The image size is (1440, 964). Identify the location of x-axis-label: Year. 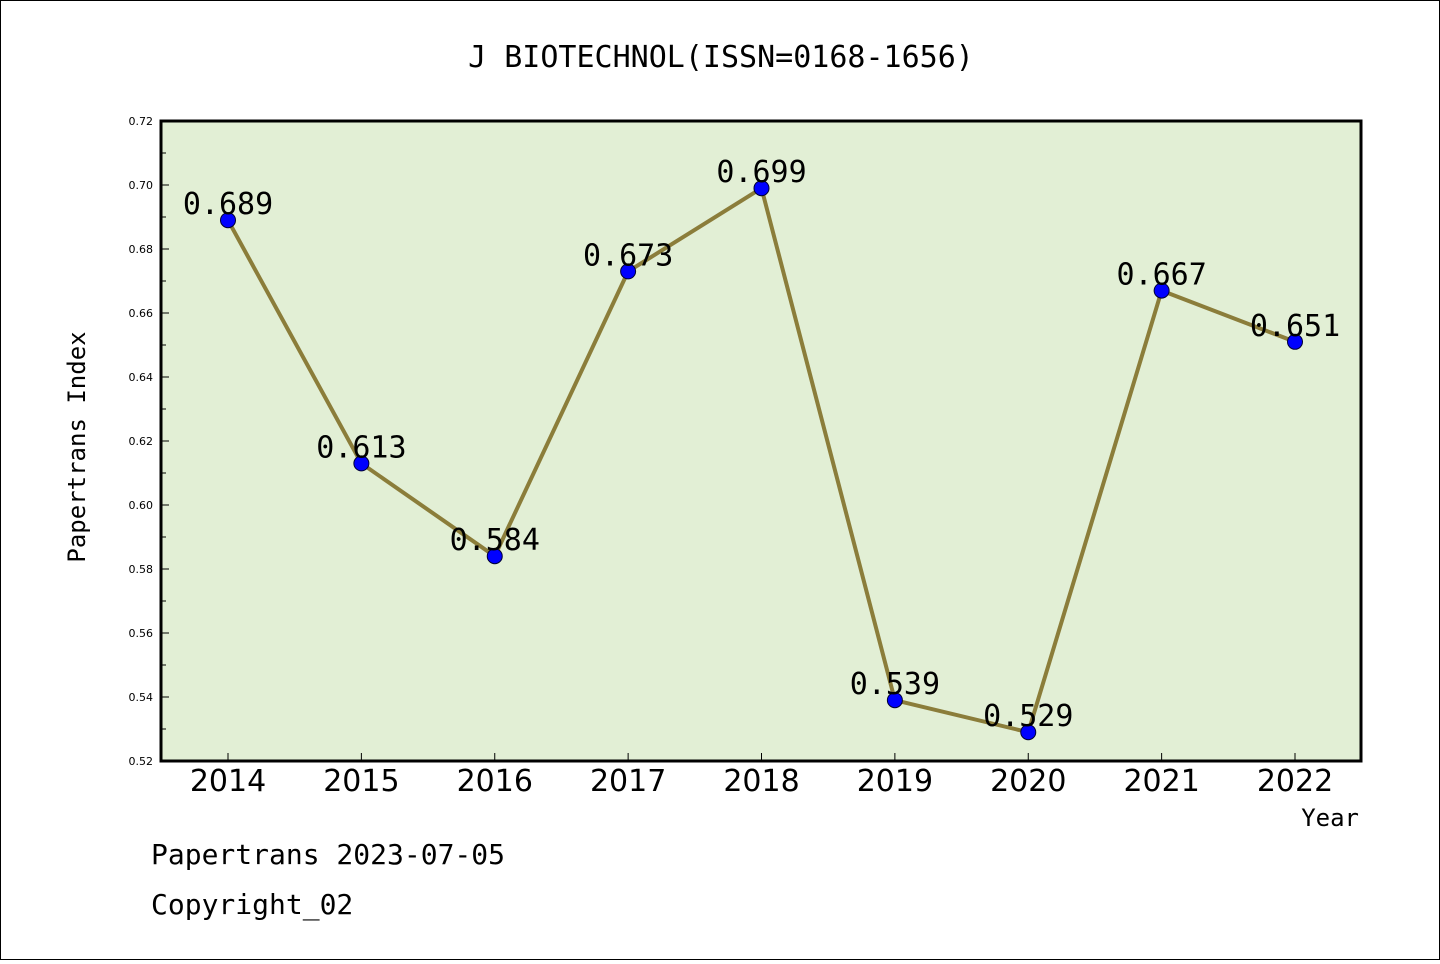
(1330, 818).